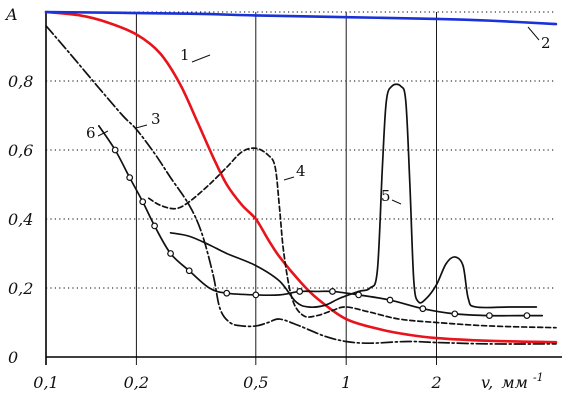  What do you see at coordinates (156, 119) in the screenshot?
I see `curve-label-3: 3` at bounding box center [156, 119].